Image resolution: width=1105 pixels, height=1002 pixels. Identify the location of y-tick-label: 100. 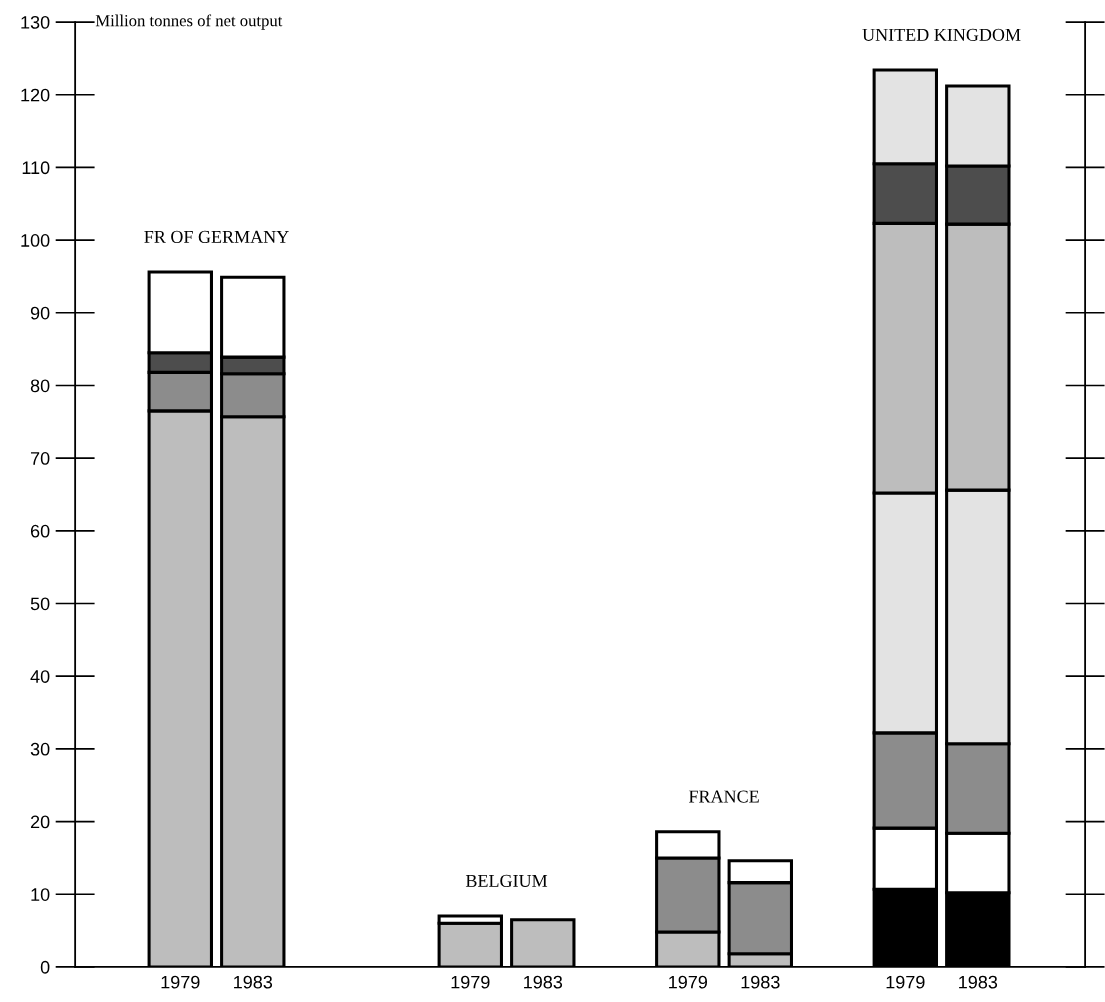
(35, 240).